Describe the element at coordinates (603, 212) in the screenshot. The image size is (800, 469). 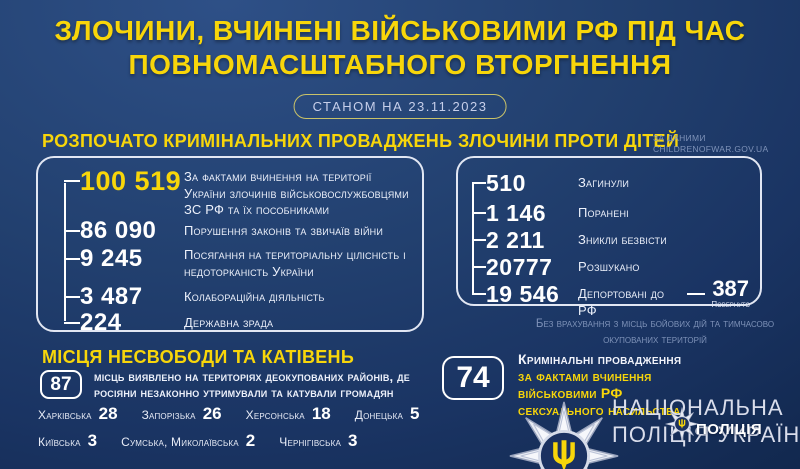
I see `stat-label: Поранені` at that location.